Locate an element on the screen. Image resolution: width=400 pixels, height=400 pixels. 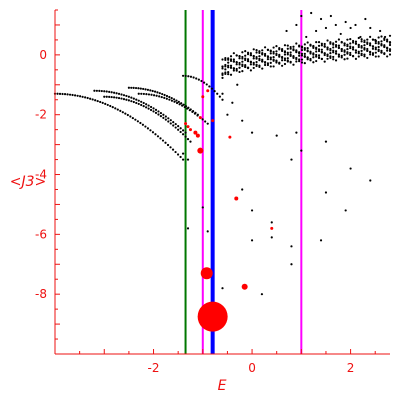
y-tick-label: -8 is located at coordinates (41, 294).